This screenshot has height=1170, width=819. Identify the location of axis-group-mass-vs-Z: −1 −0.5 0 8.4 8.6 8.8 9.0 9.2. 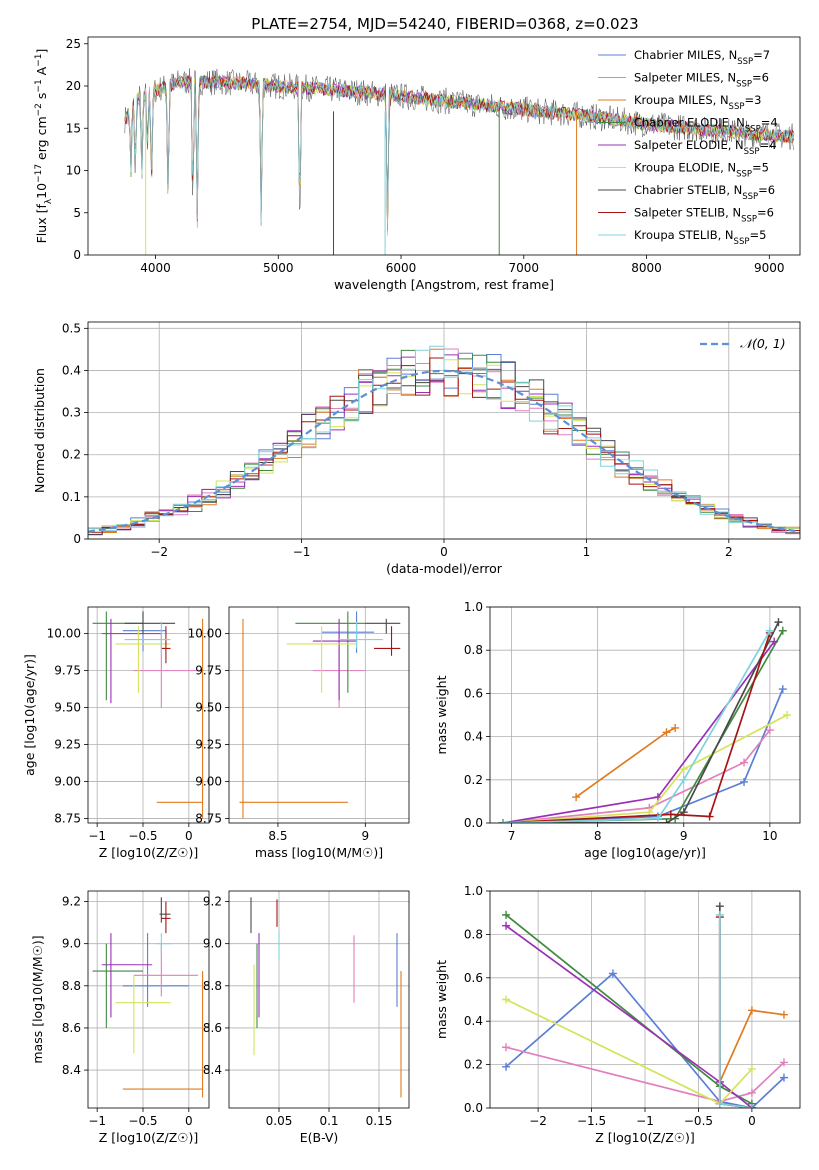
(135, 1009).